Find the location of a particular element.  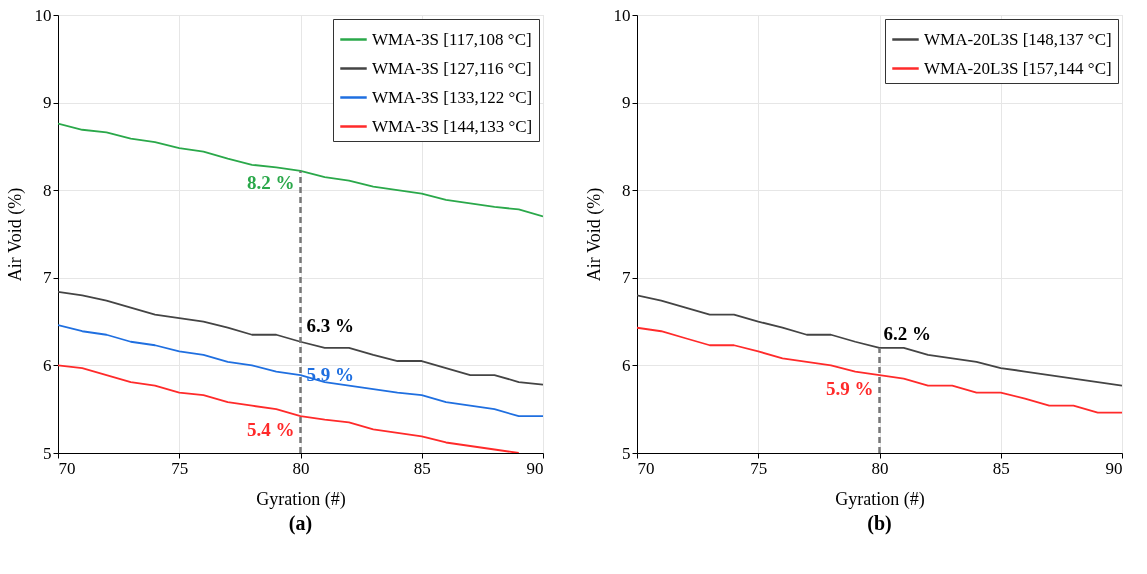

legend-label: WMA-3S [117,108 °C] is located at coordinates (452, 39).